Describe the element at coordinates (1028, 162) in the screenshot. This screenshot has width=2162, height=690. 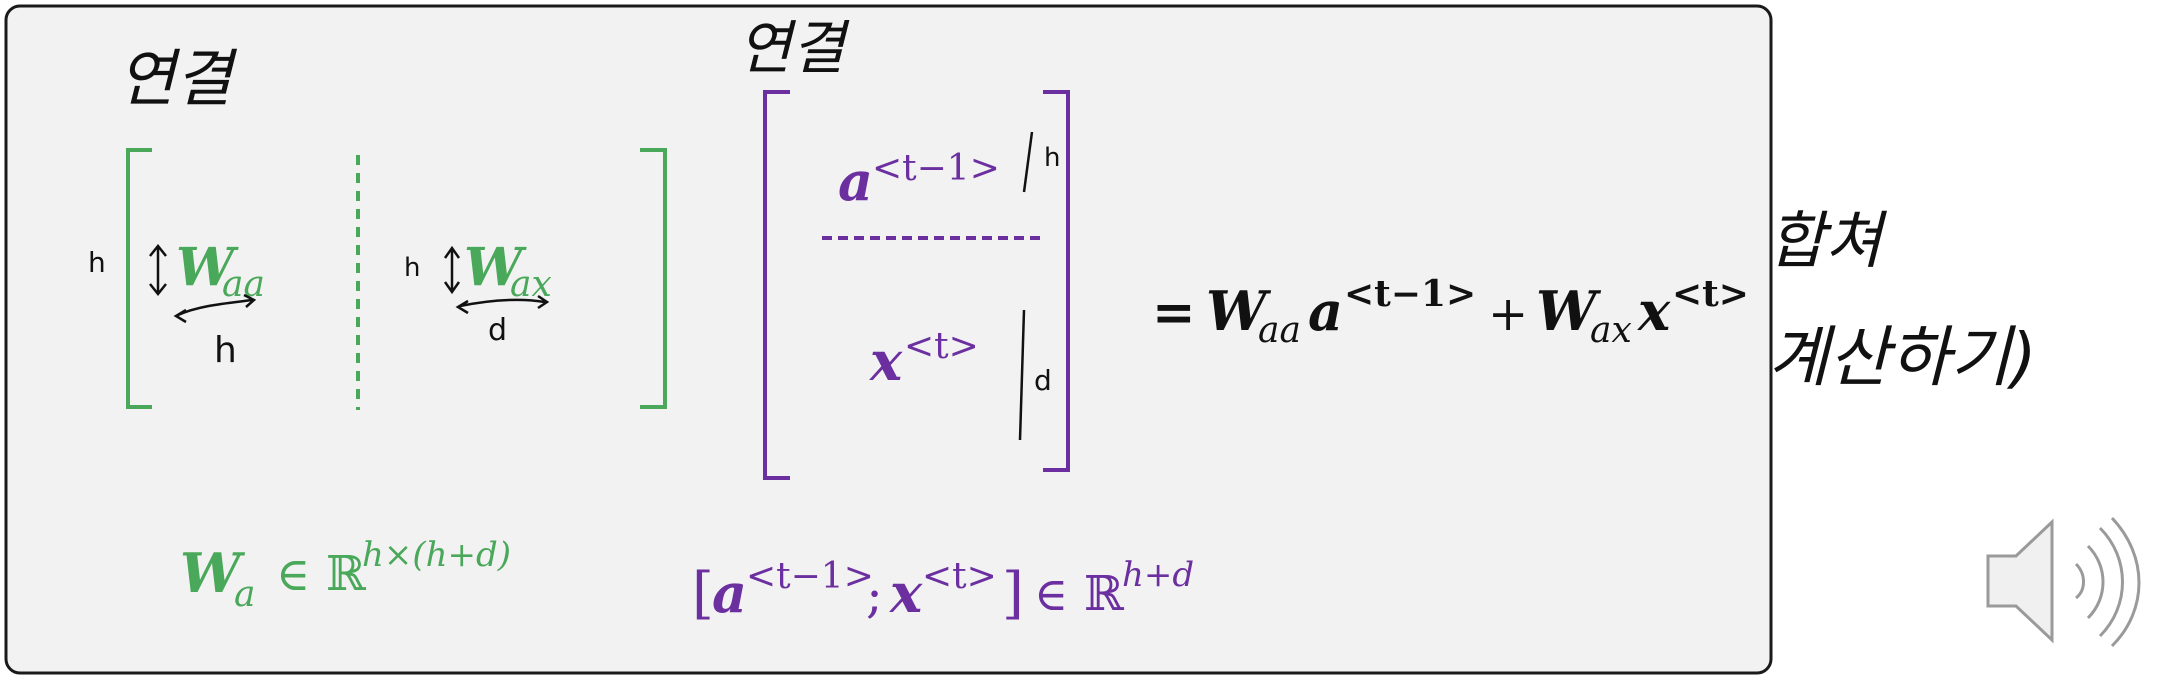
I see `a-size-bar` at that location.